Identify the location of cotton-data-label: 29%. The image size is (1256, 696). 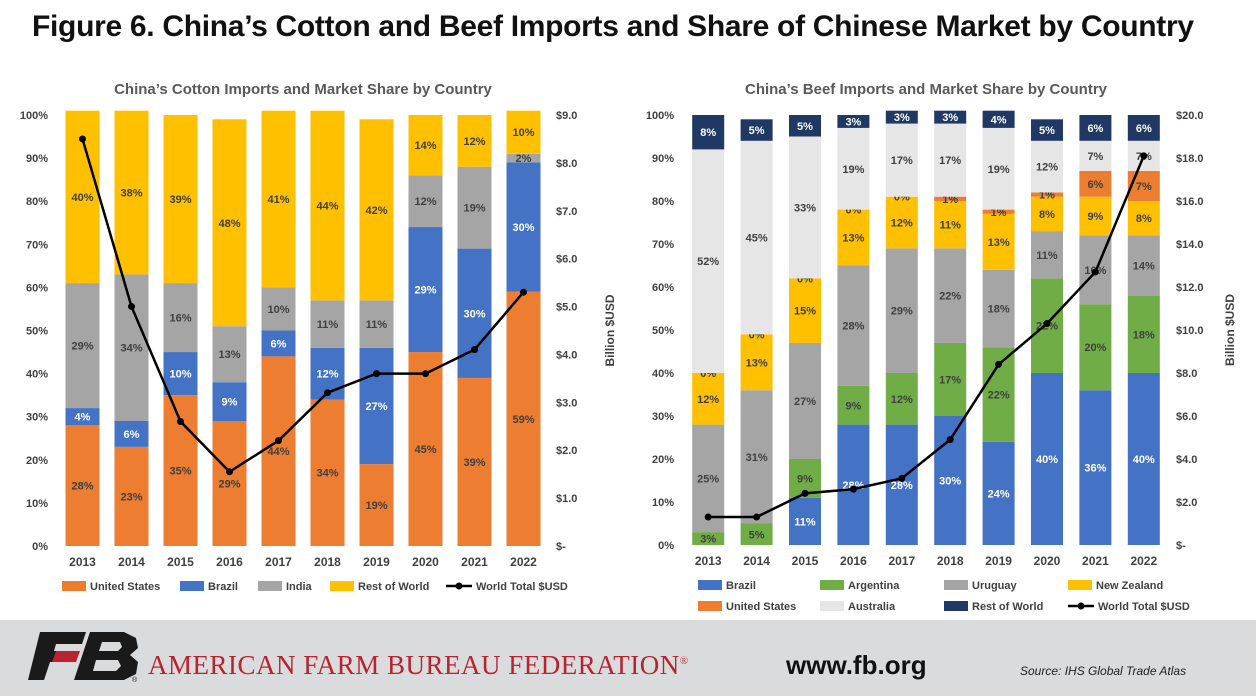
(229, 485).